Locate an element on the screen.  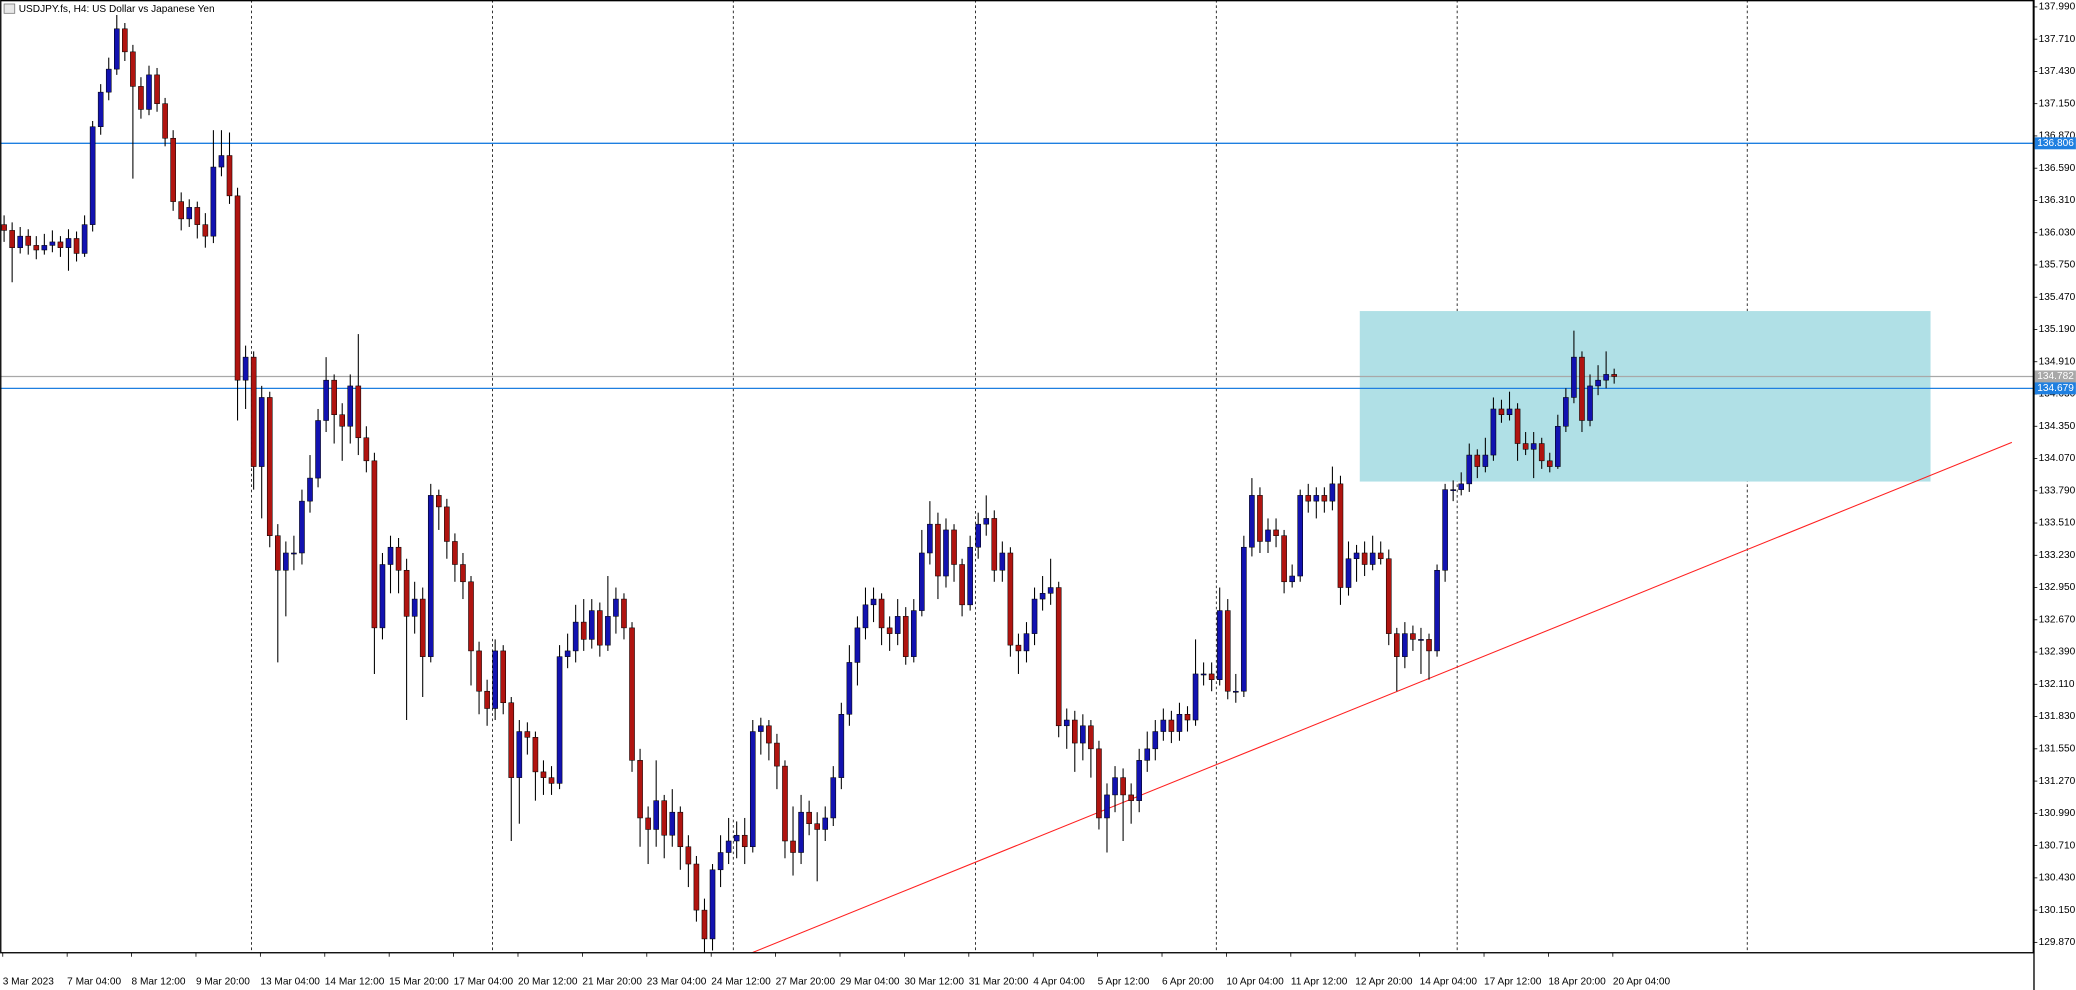
time-axis-bg is located at coordinates (1017, 971).